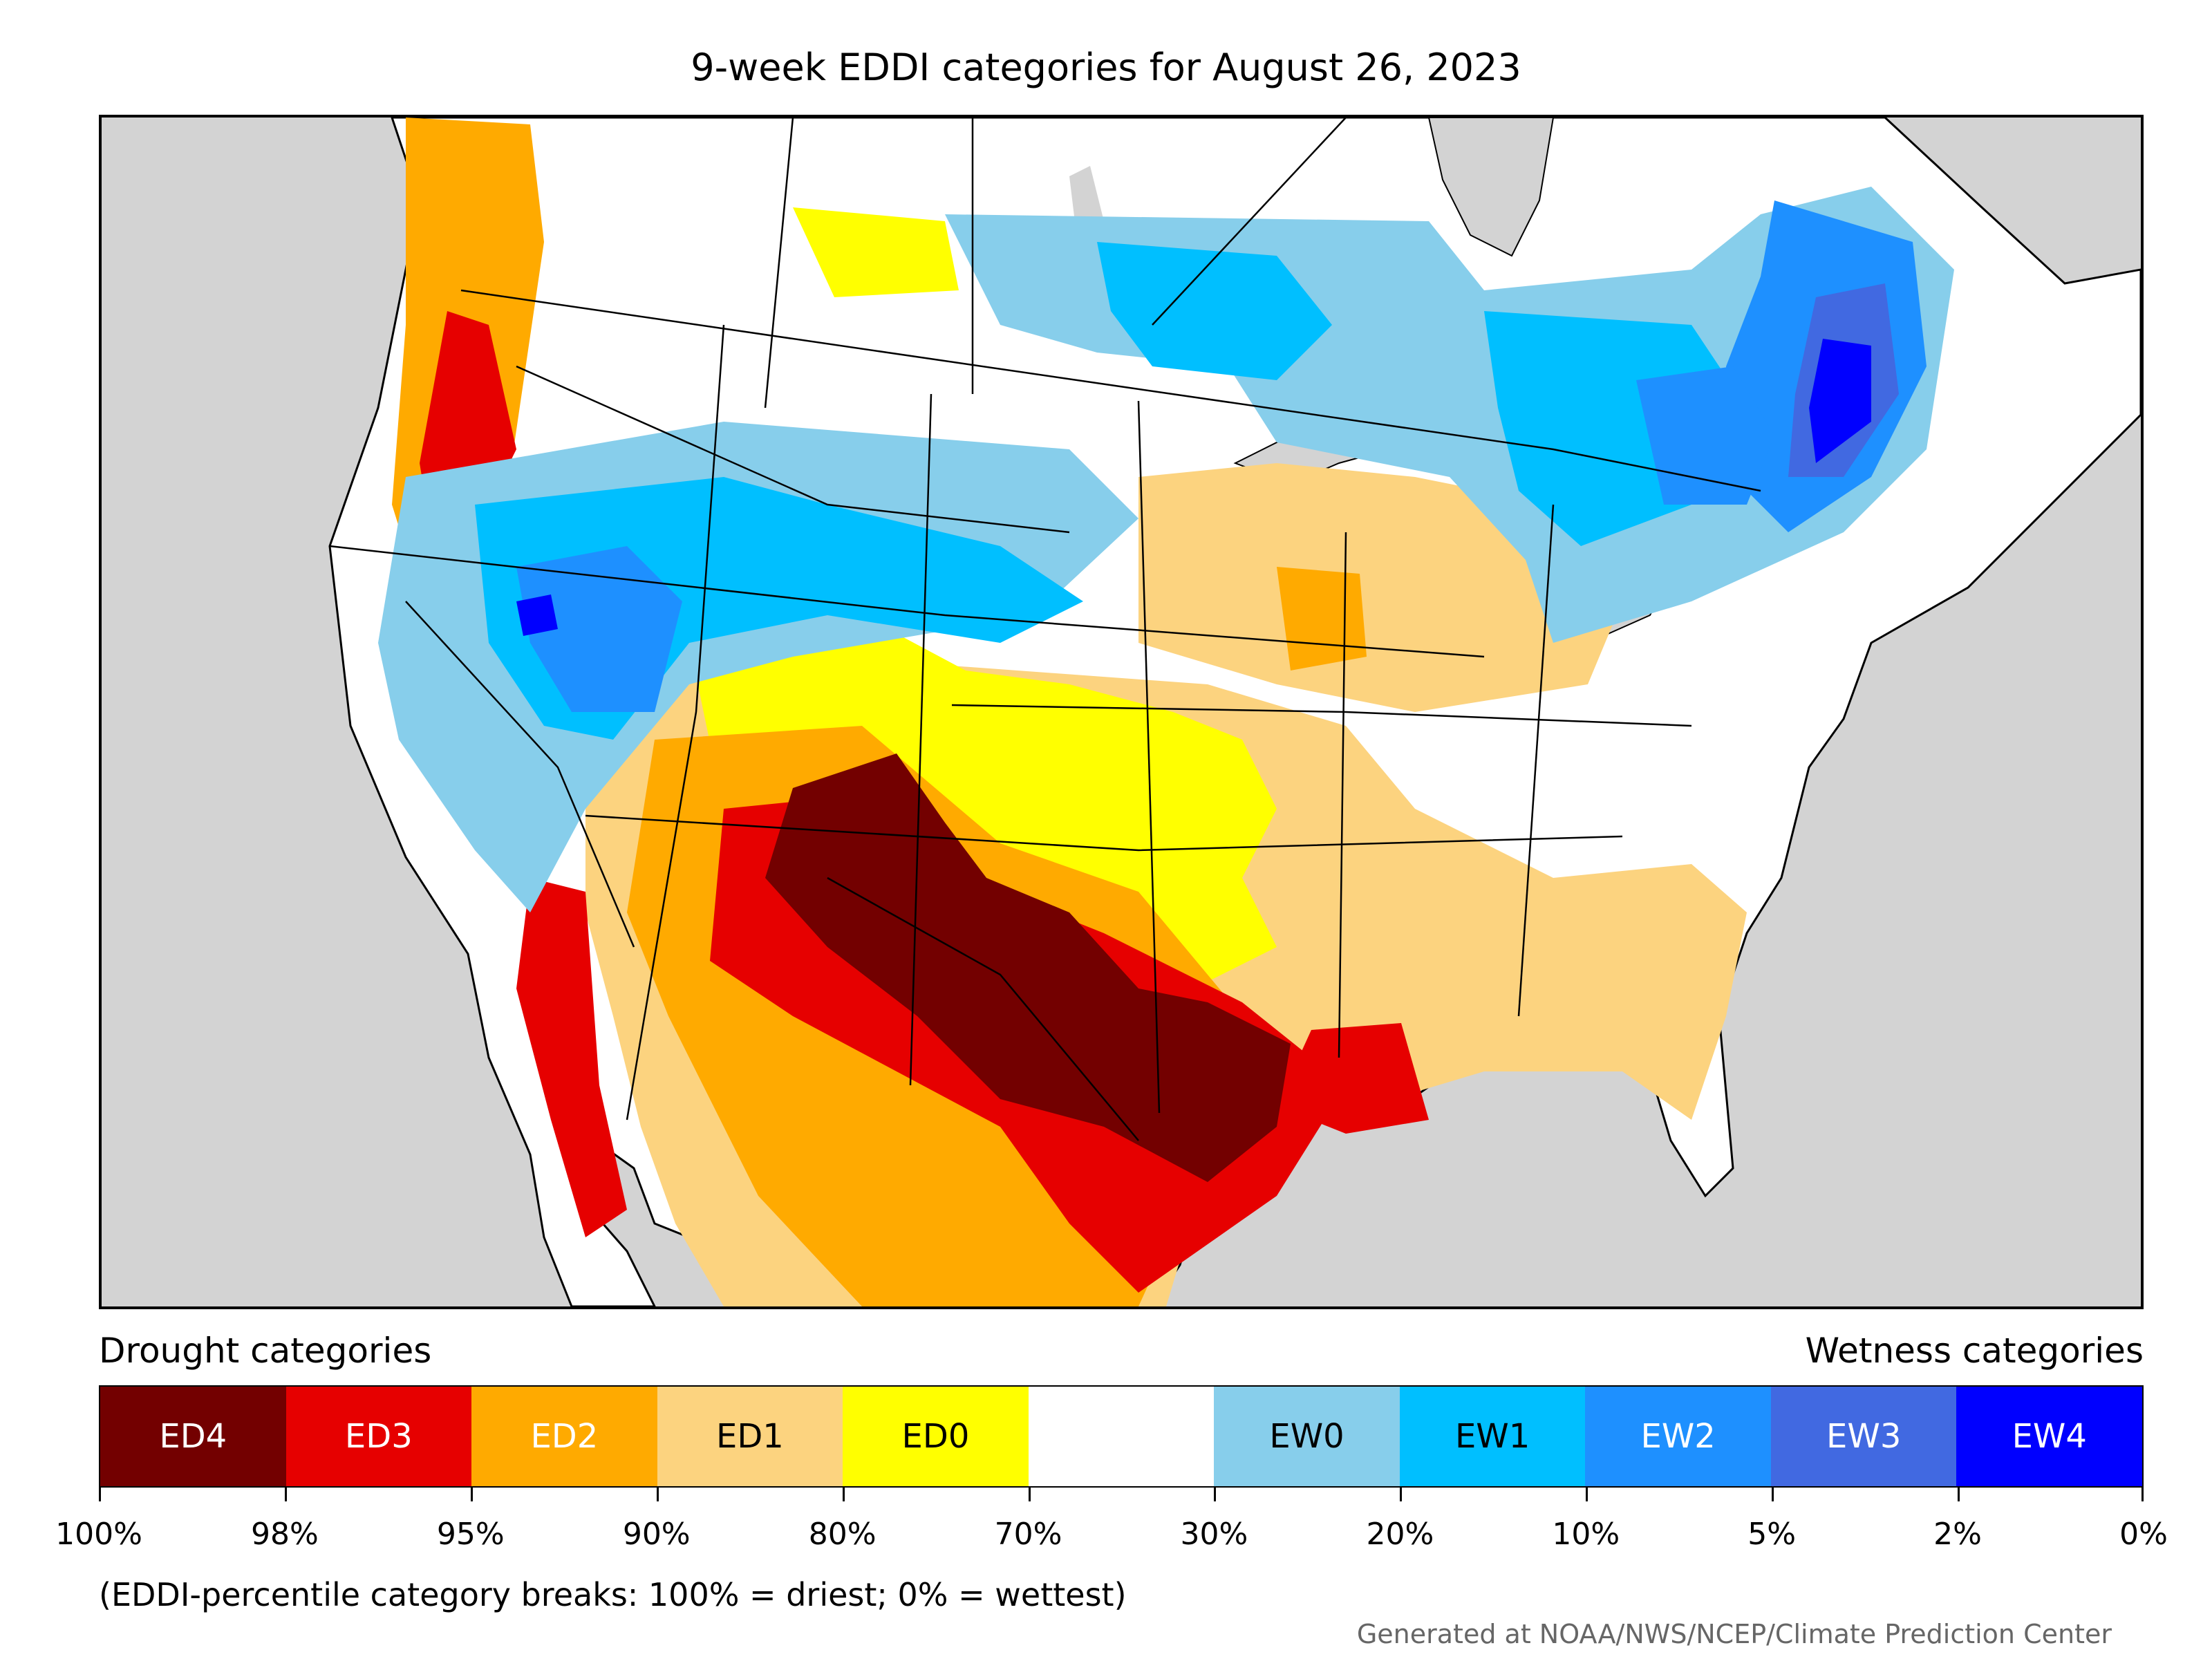  I want to click on category-label: EW2, so click(1678, 1436).